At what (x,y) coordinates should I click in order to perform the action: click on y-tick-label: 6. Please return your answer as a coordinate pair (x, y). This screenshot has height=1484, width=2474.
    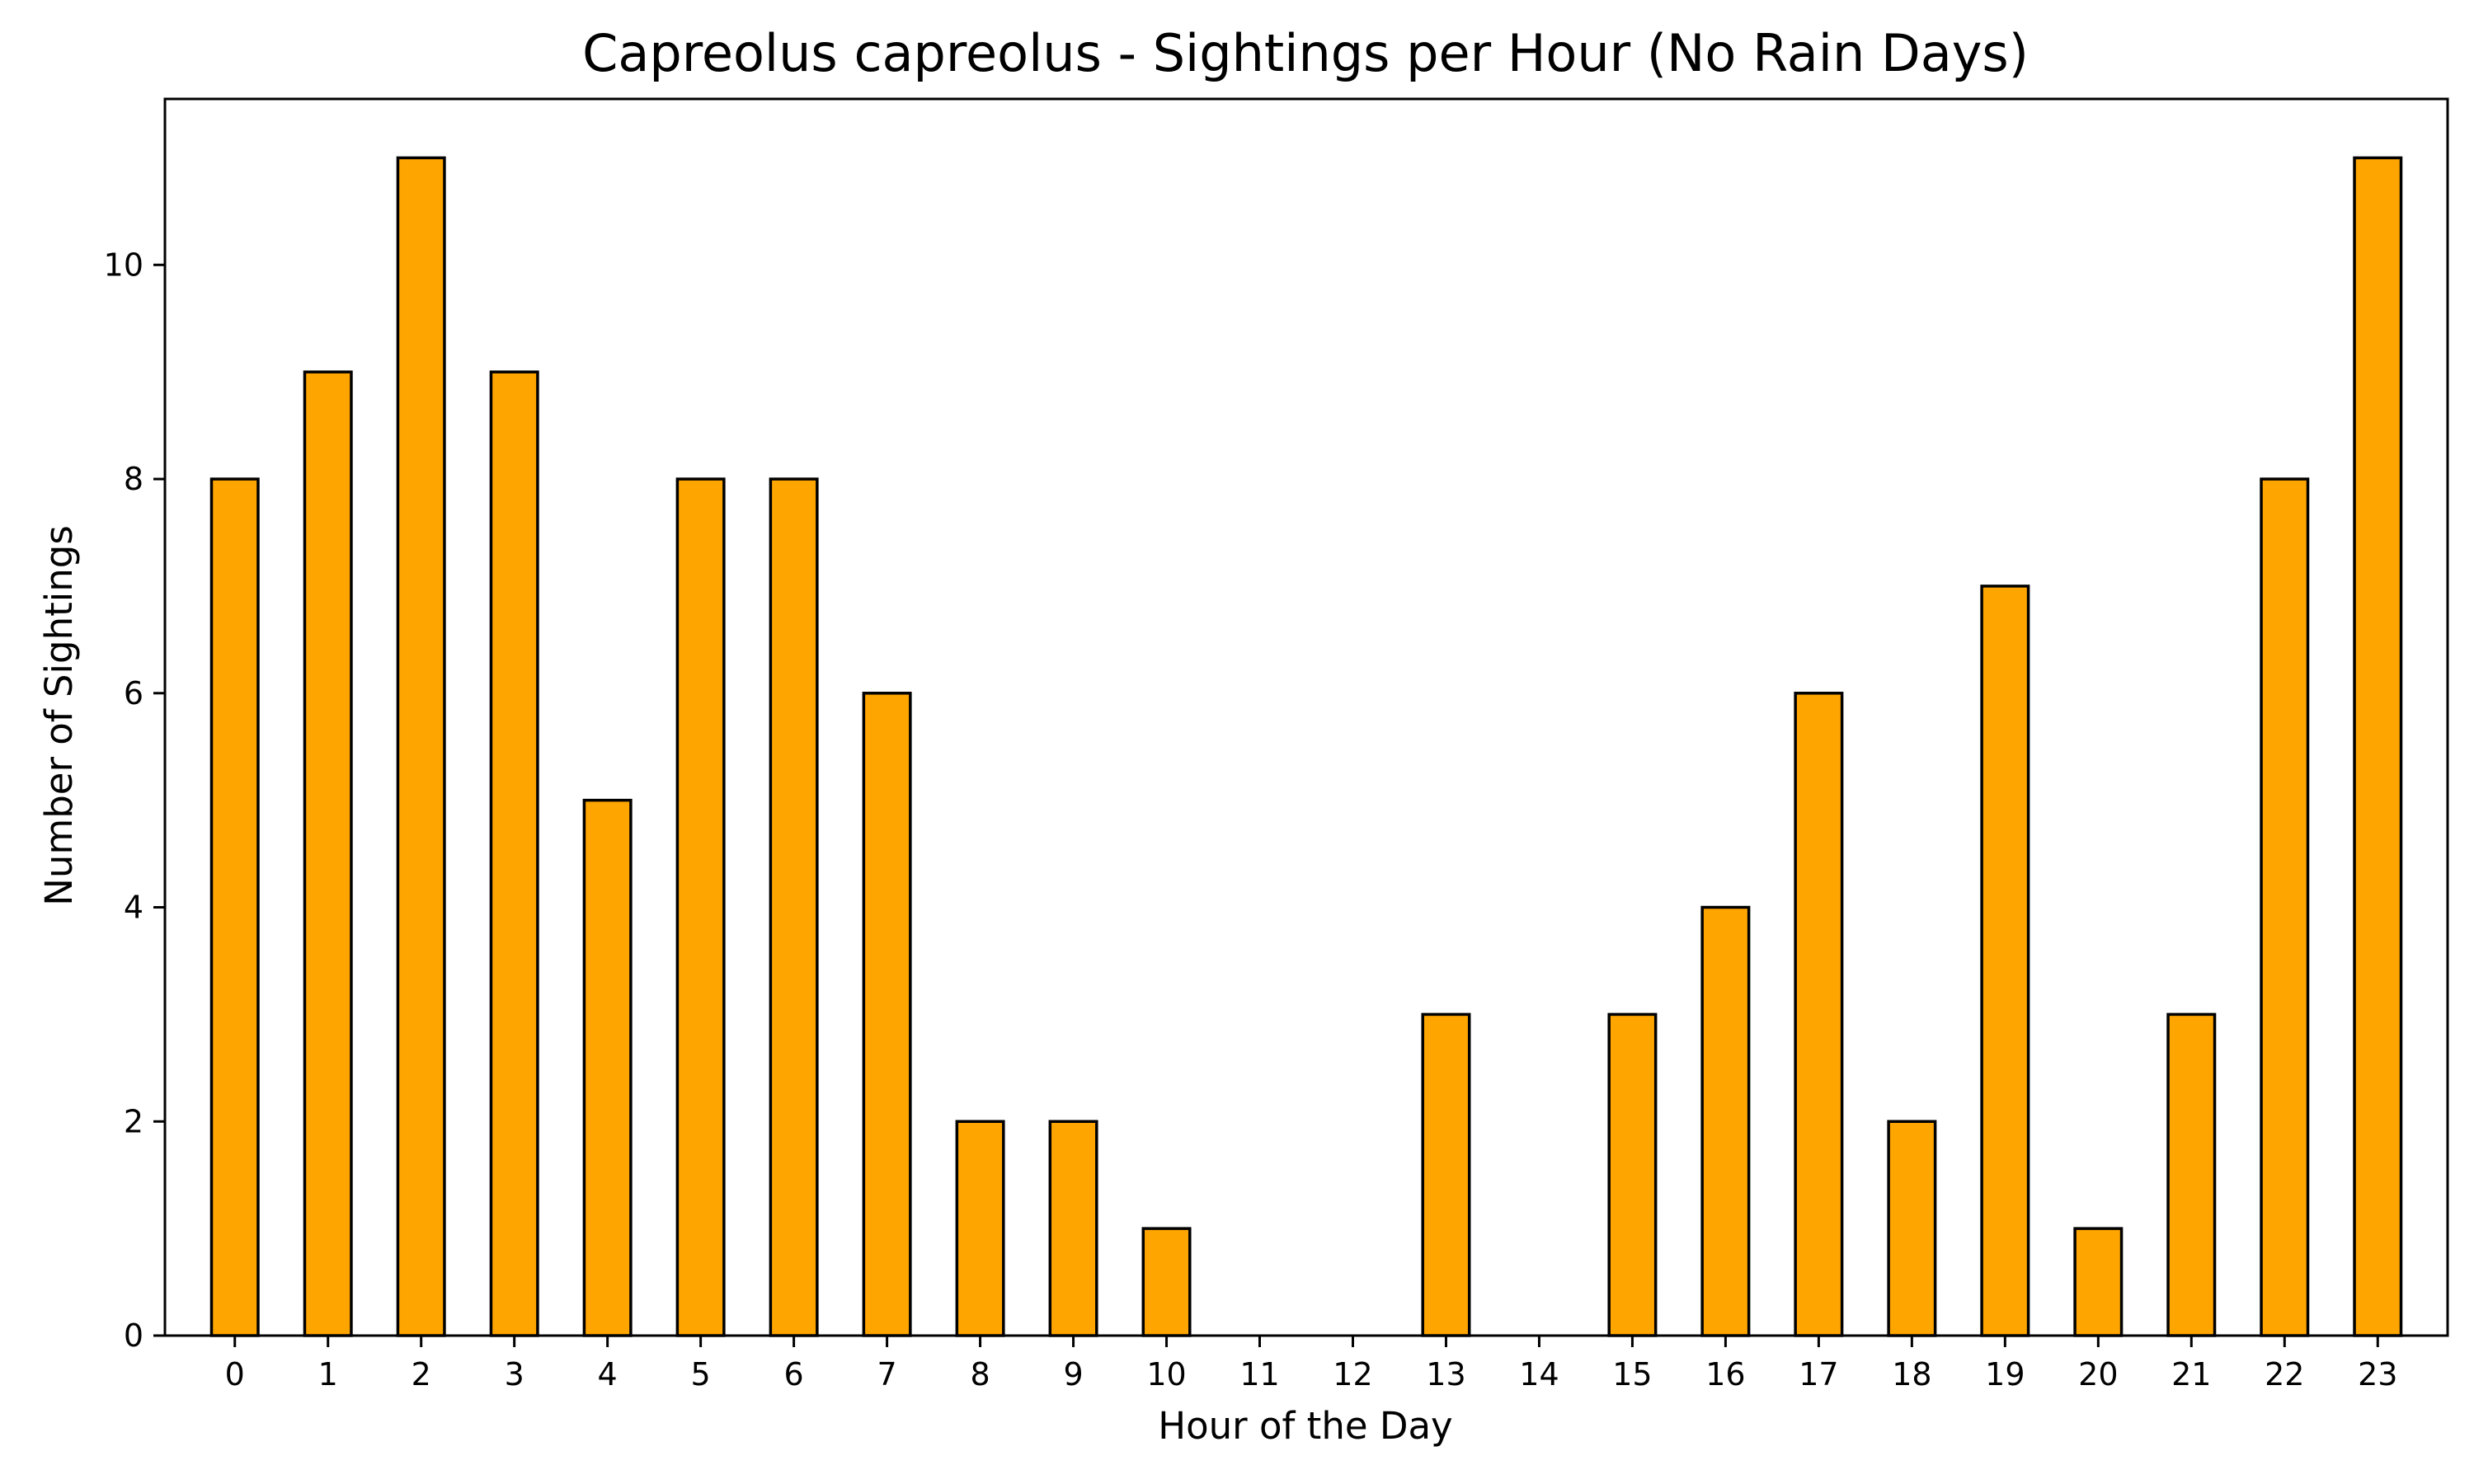
    Looking at the image, I should click on (133, 693).